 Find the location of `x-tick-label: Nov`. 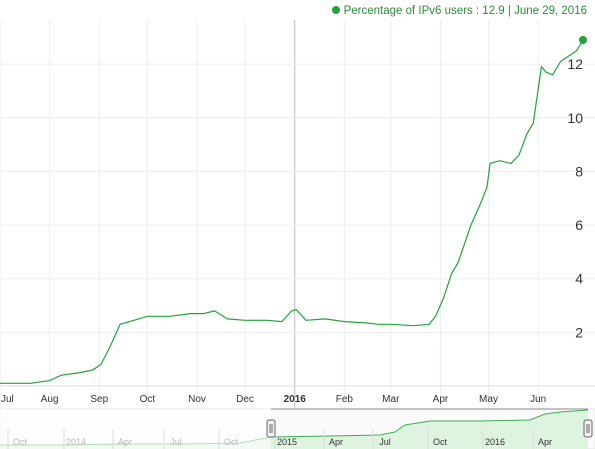

x-tick-label: Nov is located at coordinates (197, 399).